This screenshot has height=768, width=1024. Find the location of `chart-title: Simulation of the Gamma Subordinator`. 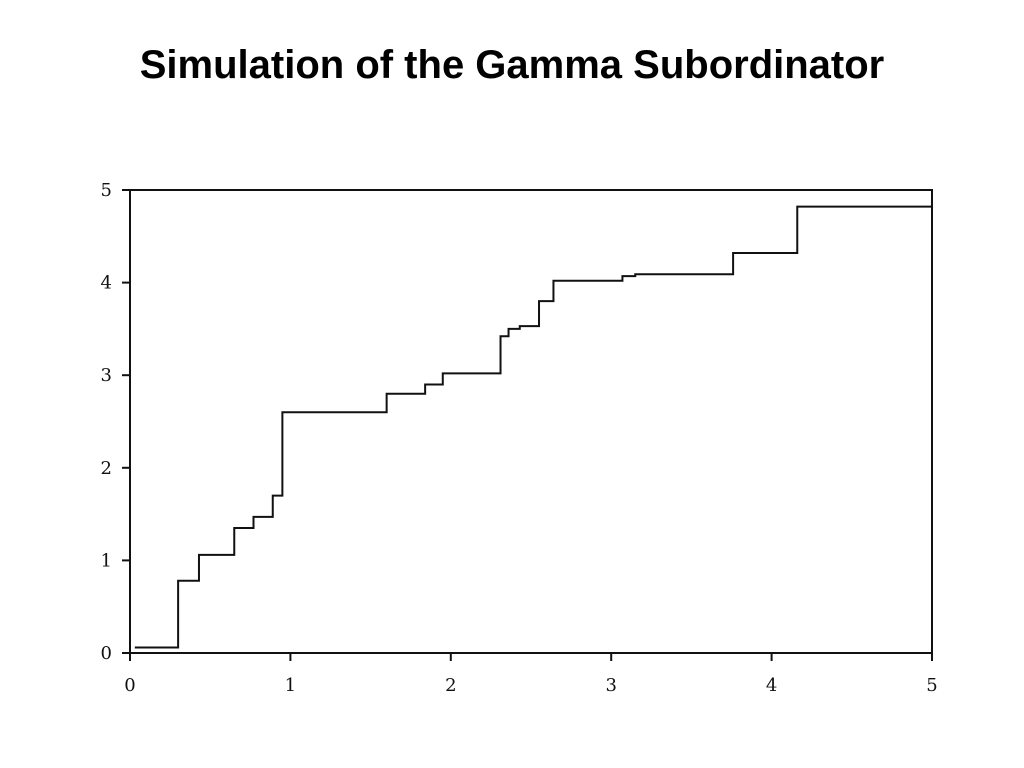

chart-title: Simulation of the Gamma Subordinator is located at coordinates (512, 65).